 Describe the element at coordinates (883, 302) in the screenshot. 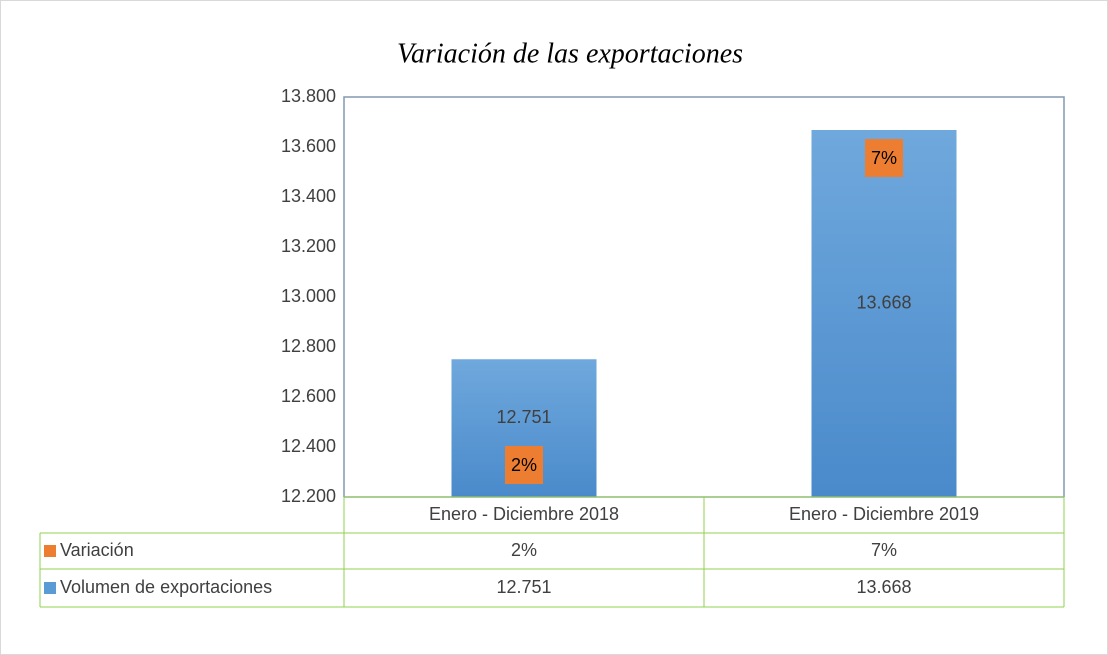

I see `data-label: 13.668` at that location.